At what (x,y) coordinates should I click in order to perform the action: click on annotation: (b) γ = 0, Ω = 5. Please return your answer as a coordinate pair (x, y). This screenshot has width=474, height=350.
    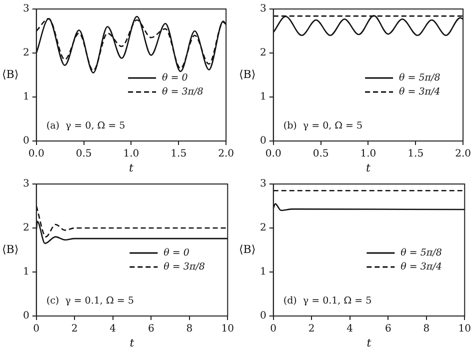
    Looking at the image, I should click on (323, 126).